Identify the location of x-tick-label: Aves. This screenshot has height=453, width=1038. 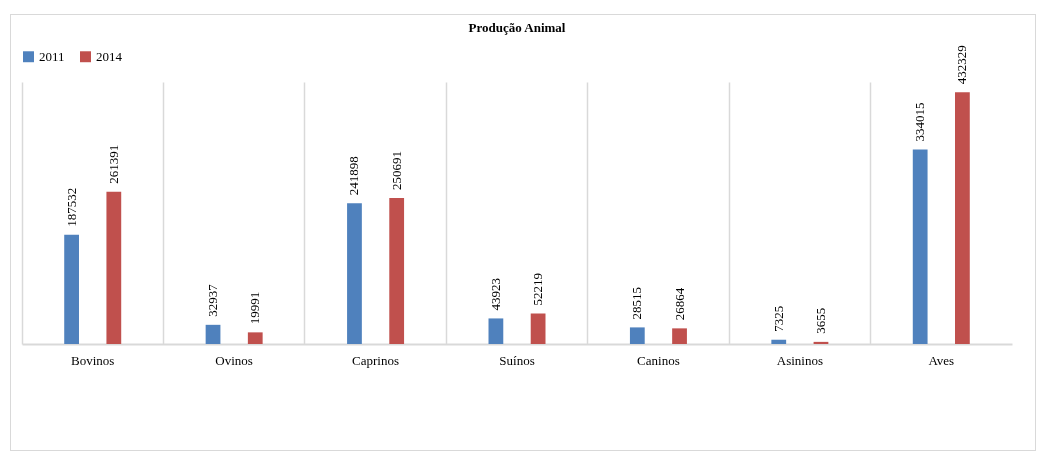
(941, 360).